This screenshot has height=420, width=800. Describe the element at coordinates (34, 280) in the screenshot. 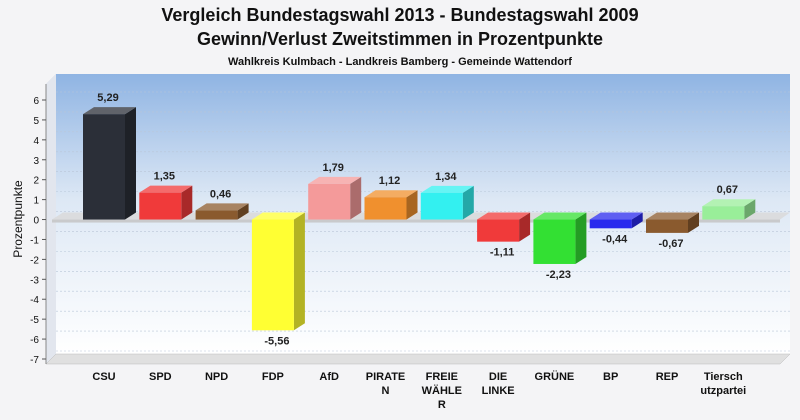

I see `y-tick-label: -3` at that location.